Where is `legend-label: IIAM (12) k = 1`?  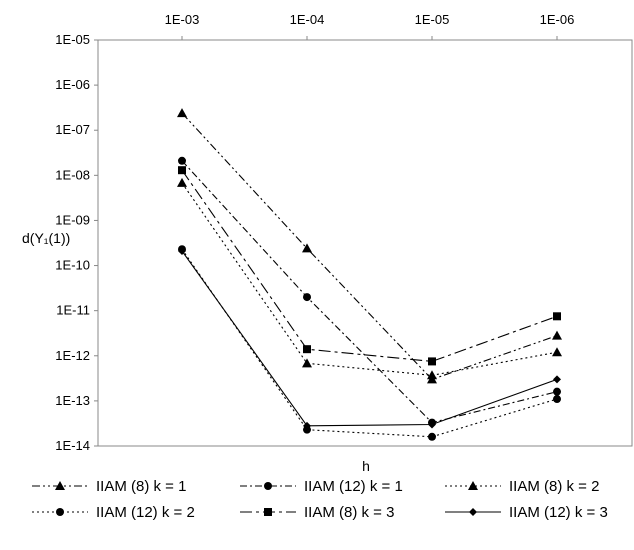 legend-label: IIAM (12) k = 1 is located at coordinates (353, 486).